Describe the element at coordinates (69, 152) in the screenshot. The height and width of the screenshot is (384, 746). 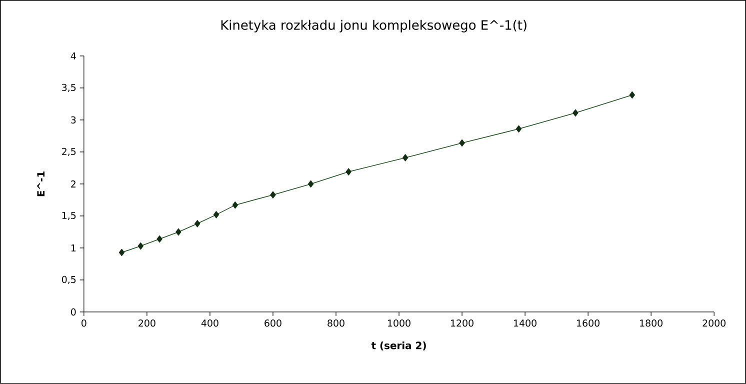
I see `y-tick-label: 2,5` at that location.